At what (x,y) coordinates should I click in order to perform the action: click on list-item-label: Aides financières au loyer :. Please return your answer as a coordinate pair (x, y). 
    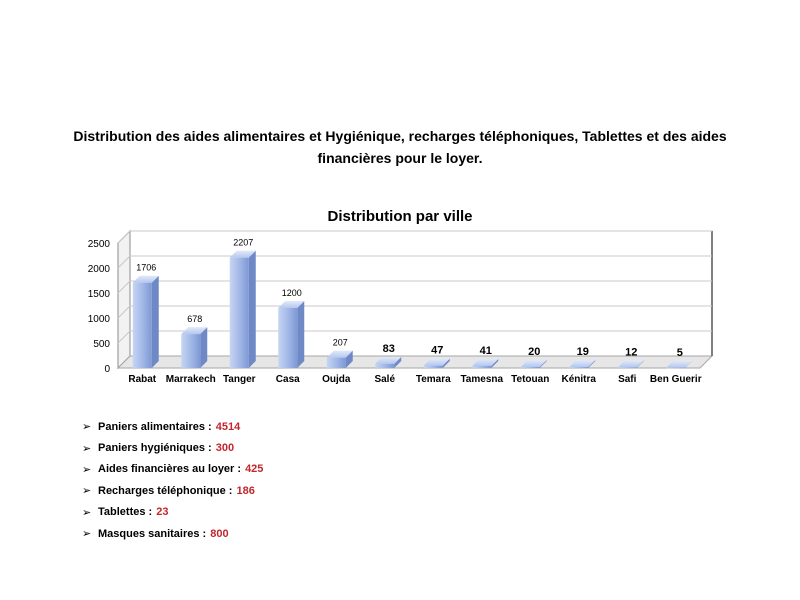
    Looking at the image, I should click on (170, 469).